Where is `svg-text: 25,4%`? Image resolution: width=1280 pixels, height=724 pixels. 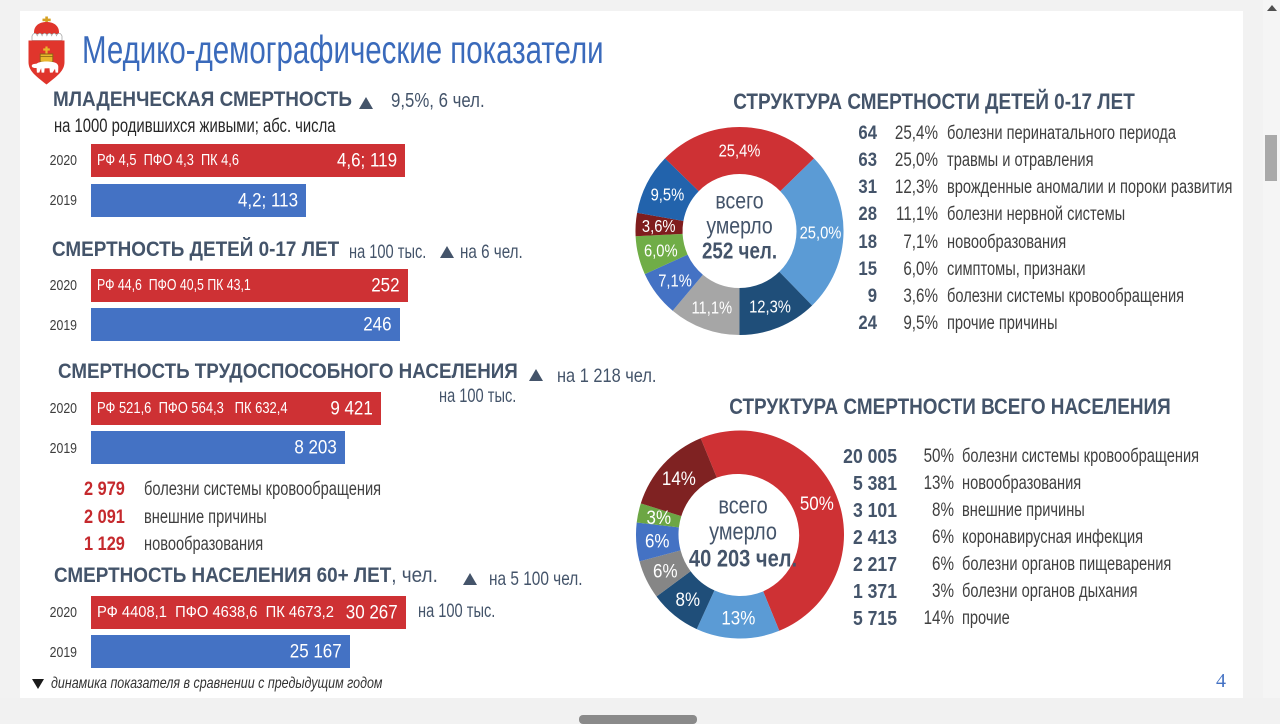
svg-text: 25,4% is located at coordinates (740, 151).